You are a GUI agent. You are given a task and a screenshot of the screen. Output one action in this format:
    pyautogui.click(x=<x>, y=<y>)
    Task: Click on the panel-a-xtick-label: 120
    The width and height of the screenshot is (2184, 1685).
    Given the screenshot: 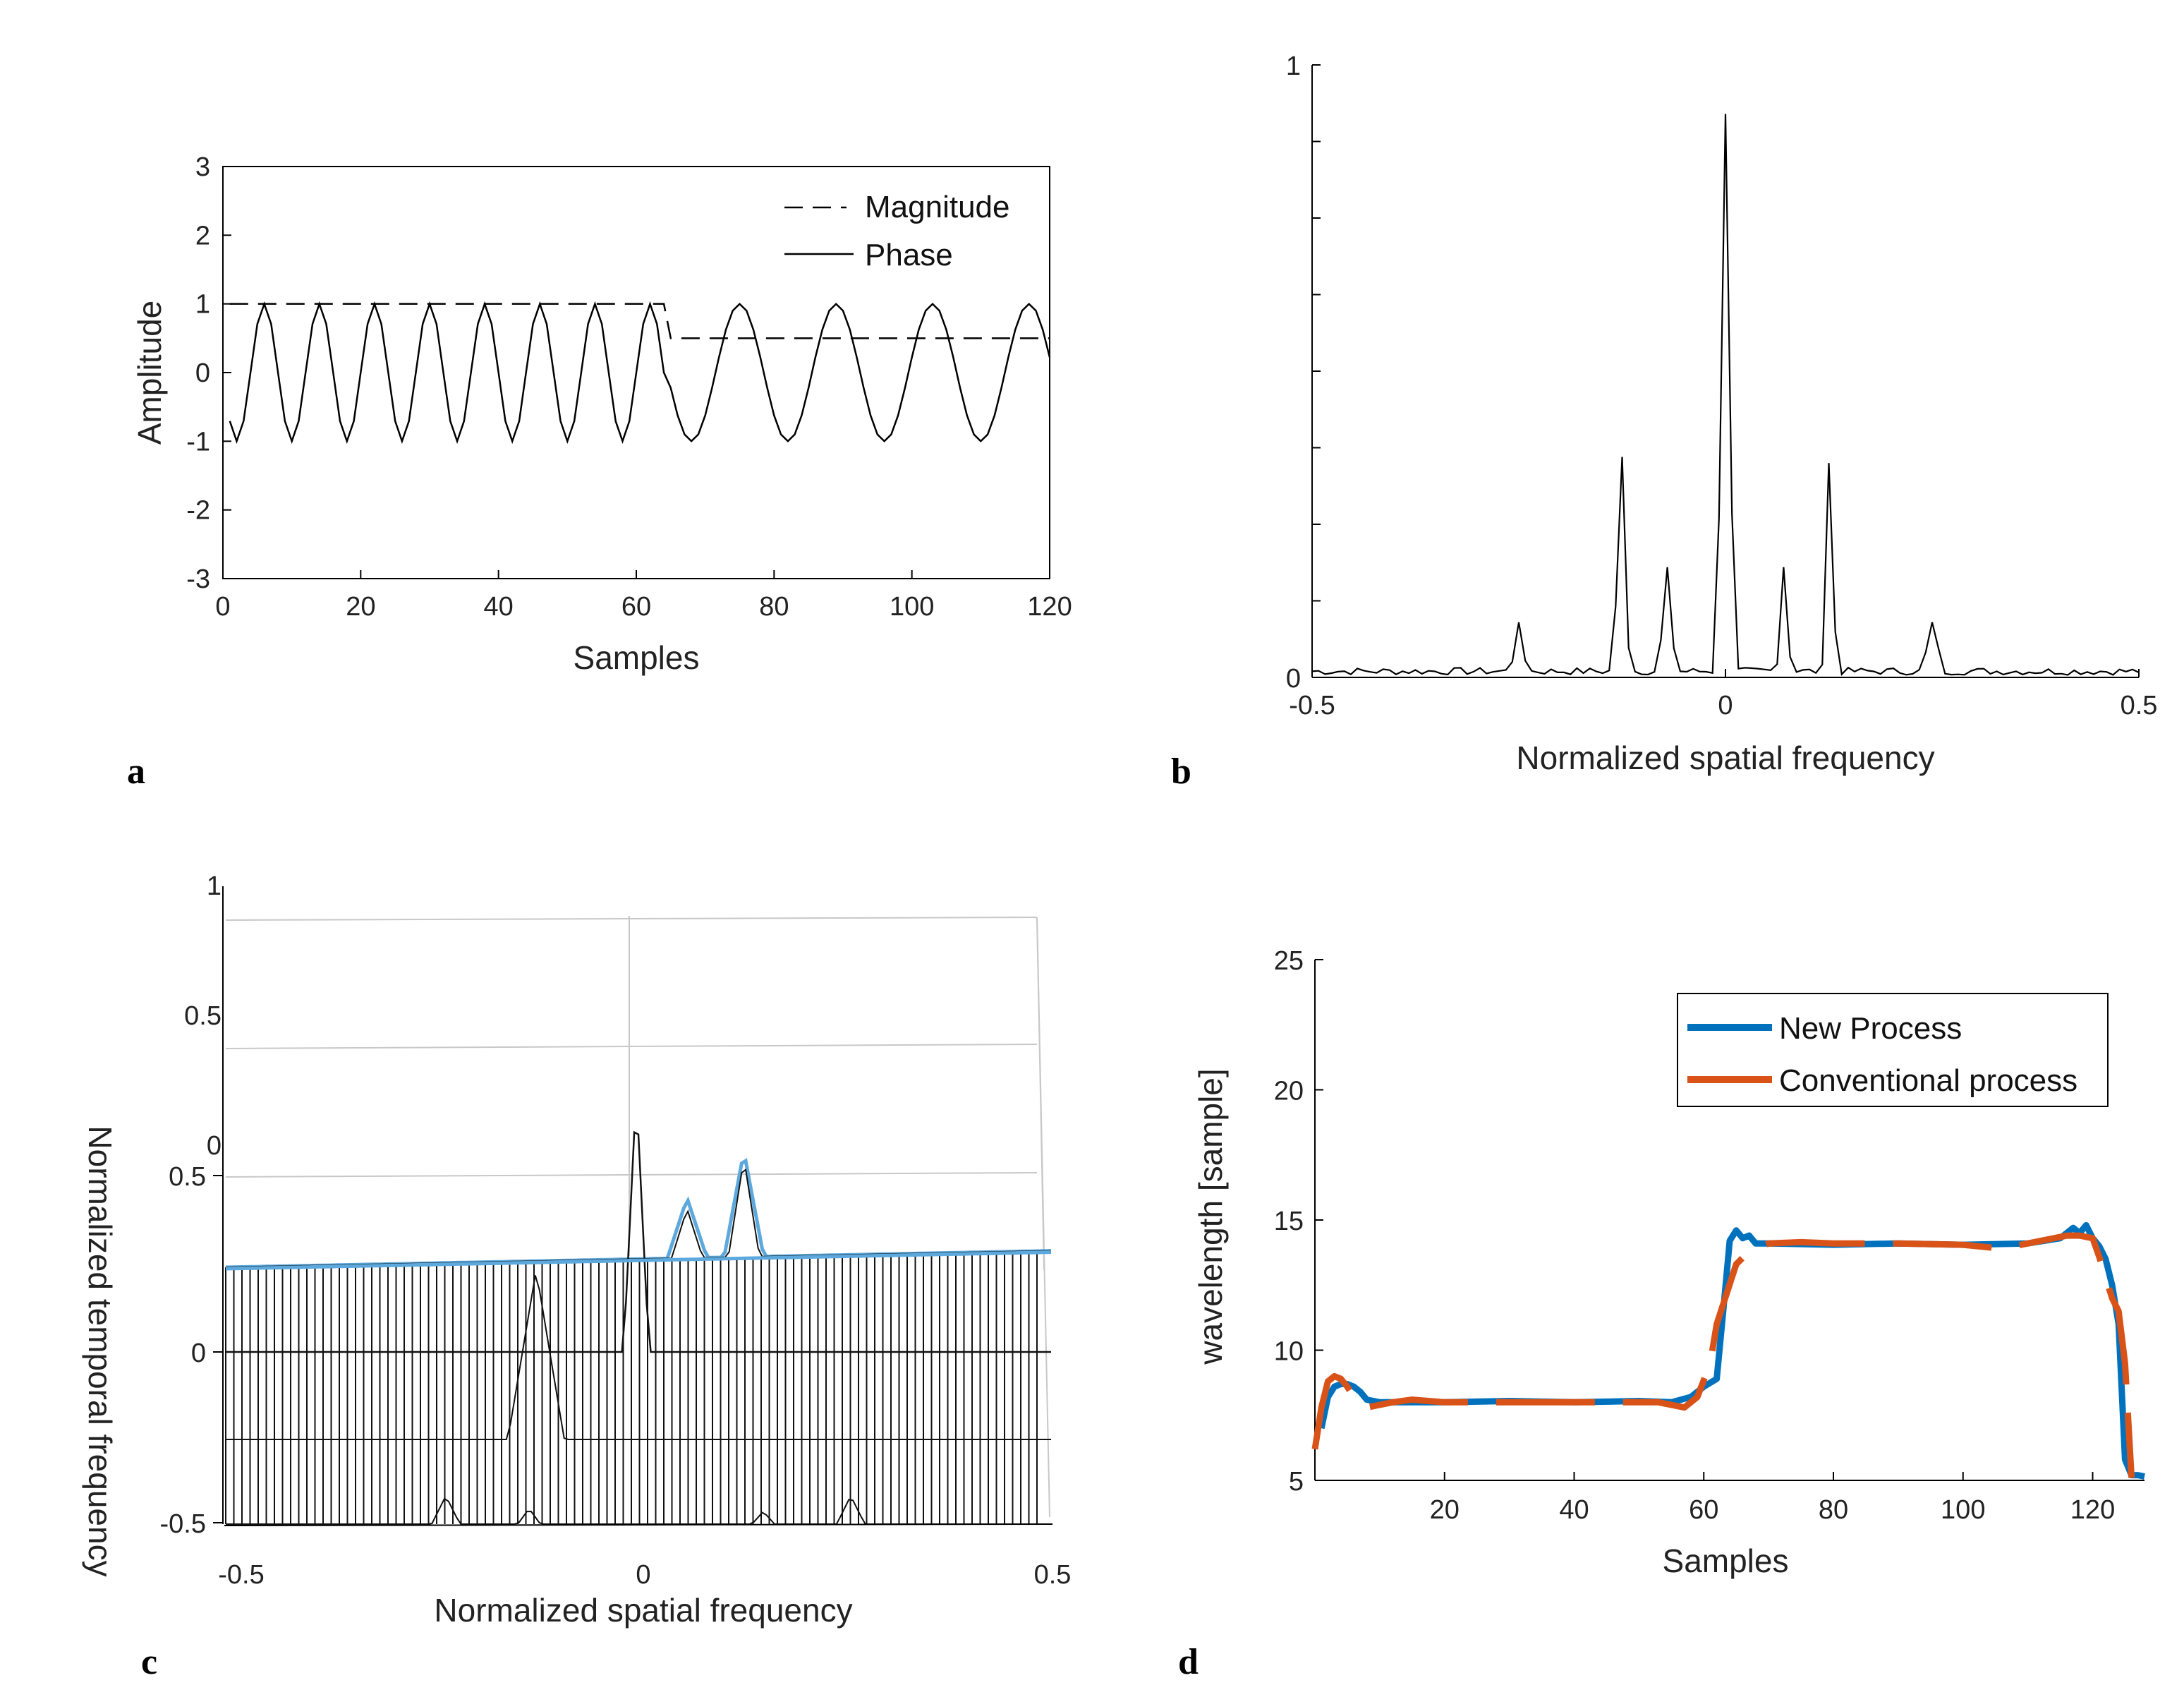 What is the action you would take?
    pyautogui.click(x=1050, y=607)
    